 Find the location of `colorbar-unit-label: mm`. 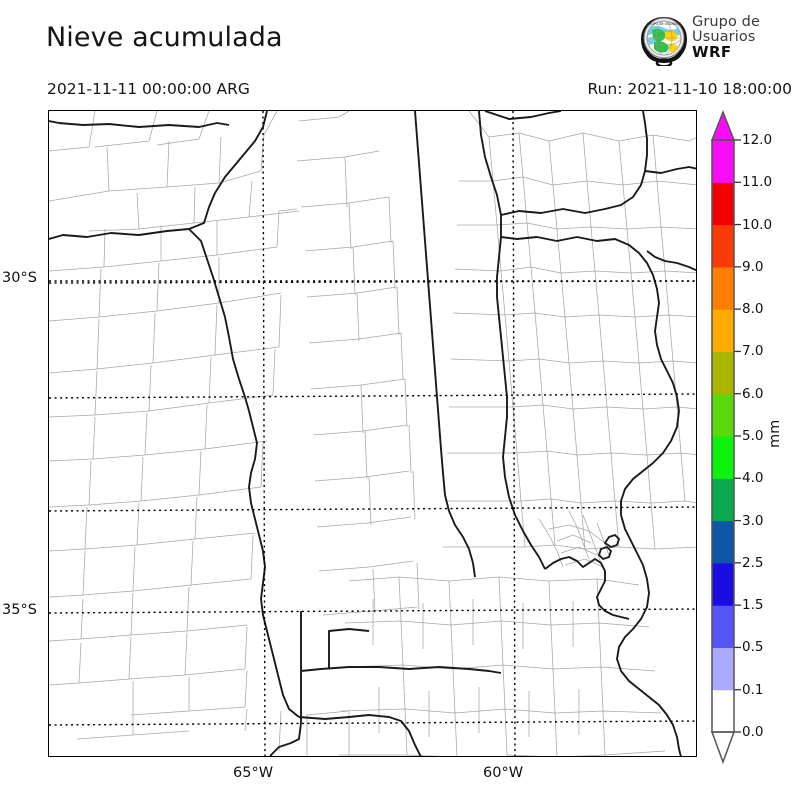

colorbar-unit-label: mm is located at coordinates (775, 433).